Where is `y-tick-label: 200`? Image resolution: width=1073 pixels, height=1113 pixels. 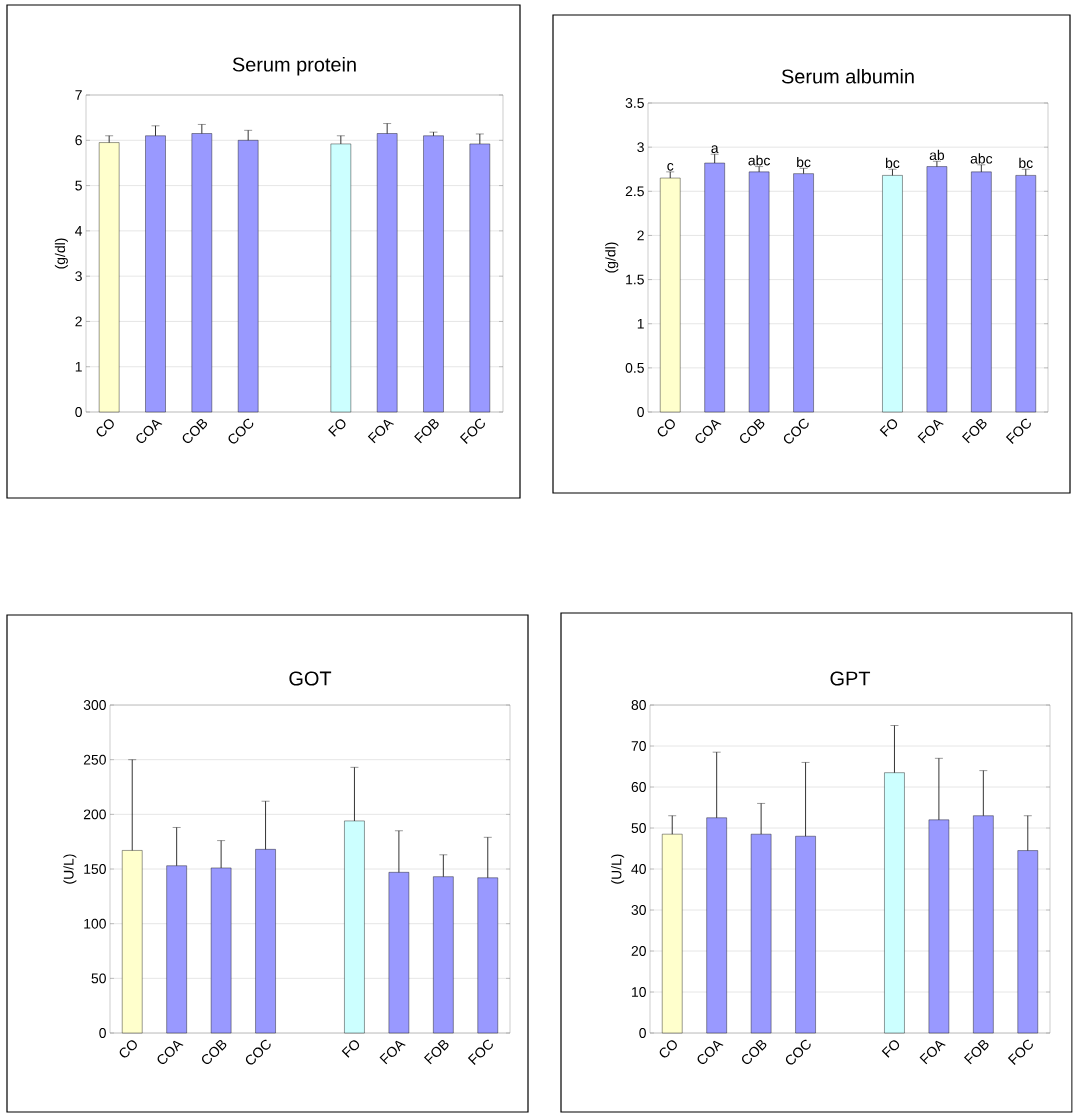
y-tick-label: 200 is located at coordinates (95, 814).